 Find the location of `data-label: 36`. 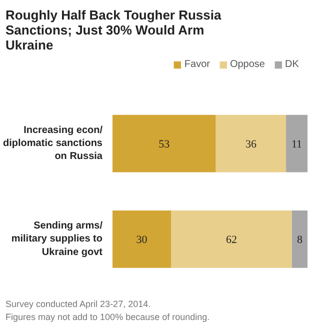

data-label: 36 is located at coordinates (251, 144).